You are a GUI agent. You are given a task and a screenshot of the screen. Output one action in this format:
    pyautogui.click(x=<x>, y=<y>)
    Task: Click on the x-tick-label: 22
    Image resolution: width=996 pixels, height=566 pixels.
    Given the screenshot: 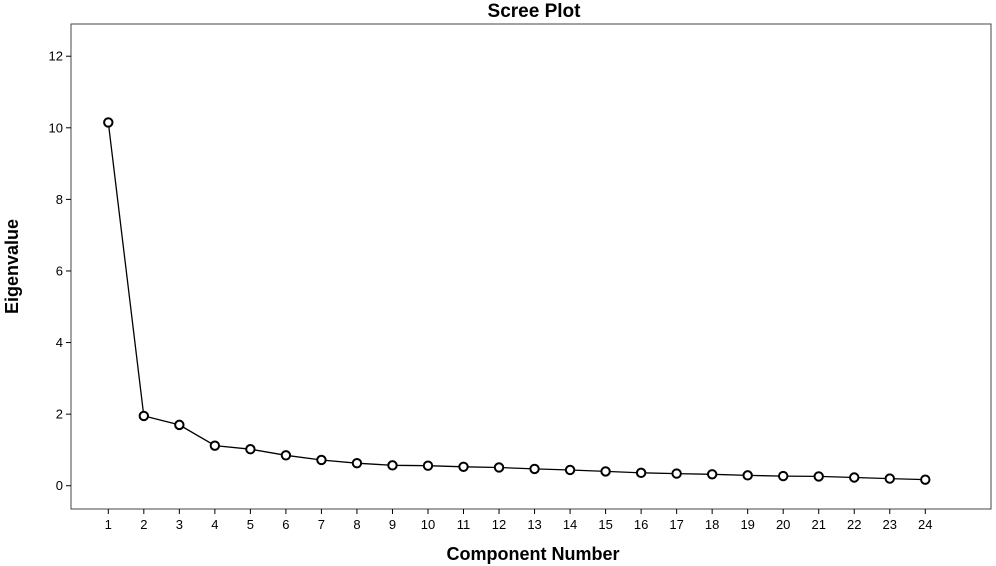 What is the action you would take?
    pyautogui.click(x=854, y=524)
    